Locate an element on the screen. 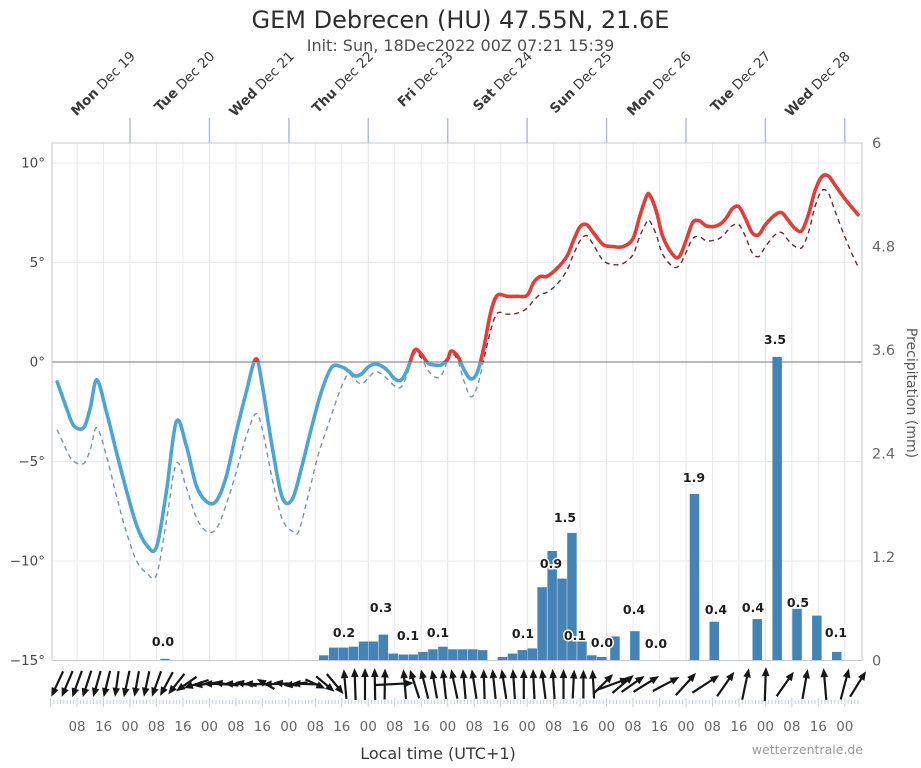 The height and width of the screenshot is (768, 921). svg-text: Wed Dec 21 is located at coordinates (262, 85).